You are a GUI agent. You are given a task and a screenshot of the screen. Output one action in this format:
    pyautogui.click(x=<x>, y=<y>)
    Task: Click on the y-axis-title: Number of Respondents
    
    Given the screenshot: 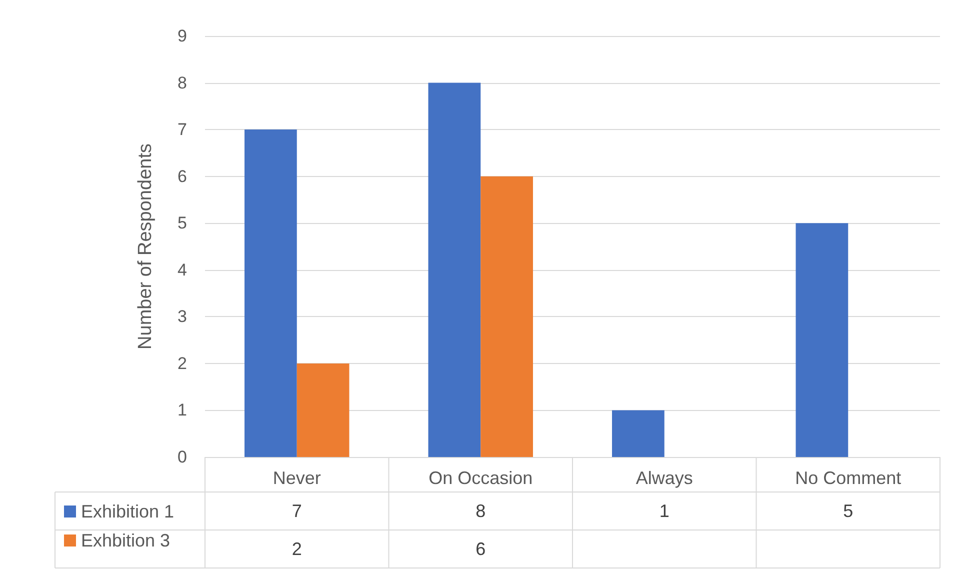 What is the action you would take?
    pyautogui.click(x=145, y=247)
    